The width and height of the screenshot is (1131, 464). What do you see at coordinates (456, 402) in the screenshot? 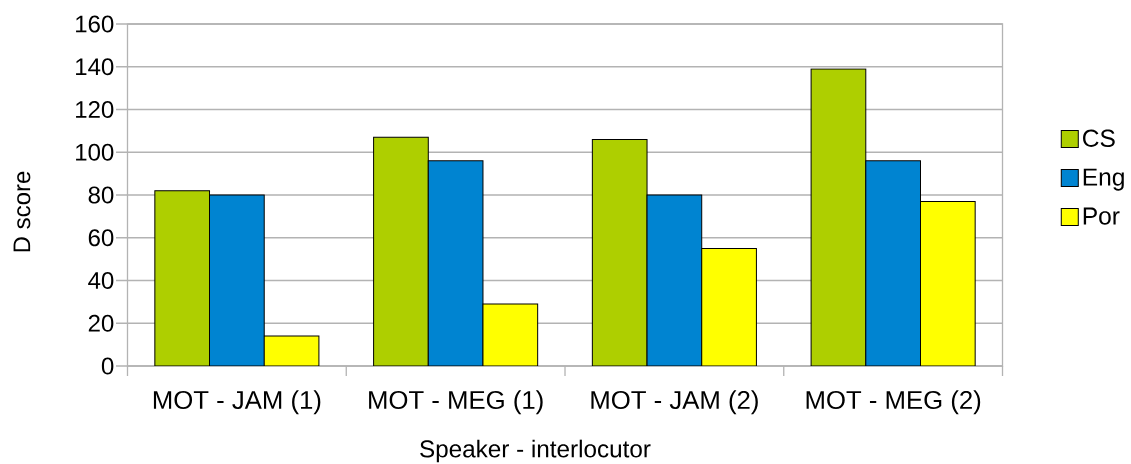
I see `x-tick-label: MOT - MEG (1)` at bounding box center [456, 402].